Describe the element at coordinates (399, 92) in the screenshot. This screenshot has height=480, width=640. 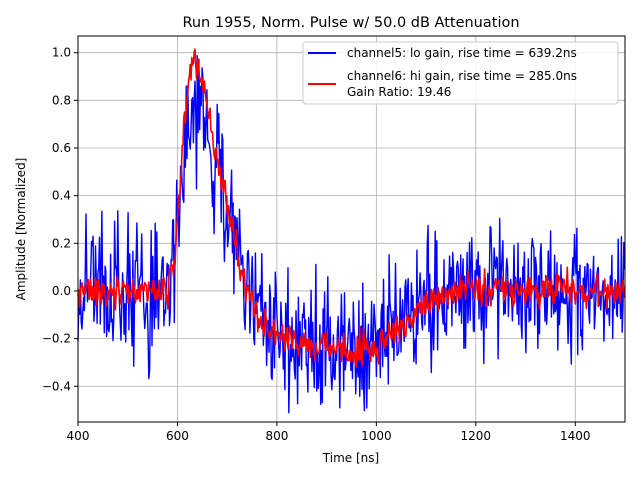
I see `legend-label-gain-ratio: Gain Ratio: 19.46` at that location.